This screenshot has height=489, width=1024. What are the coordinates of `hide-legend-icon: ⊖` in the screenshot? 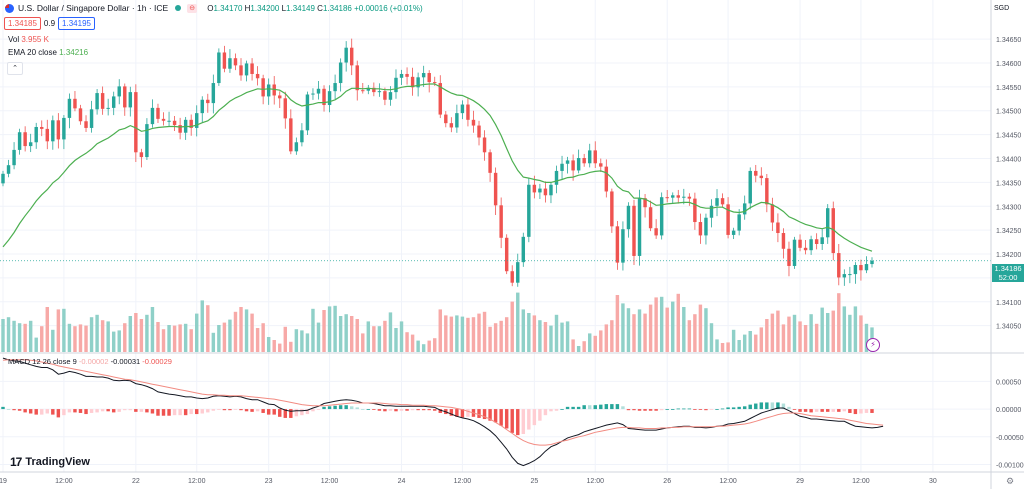 It's located at (192, 8).